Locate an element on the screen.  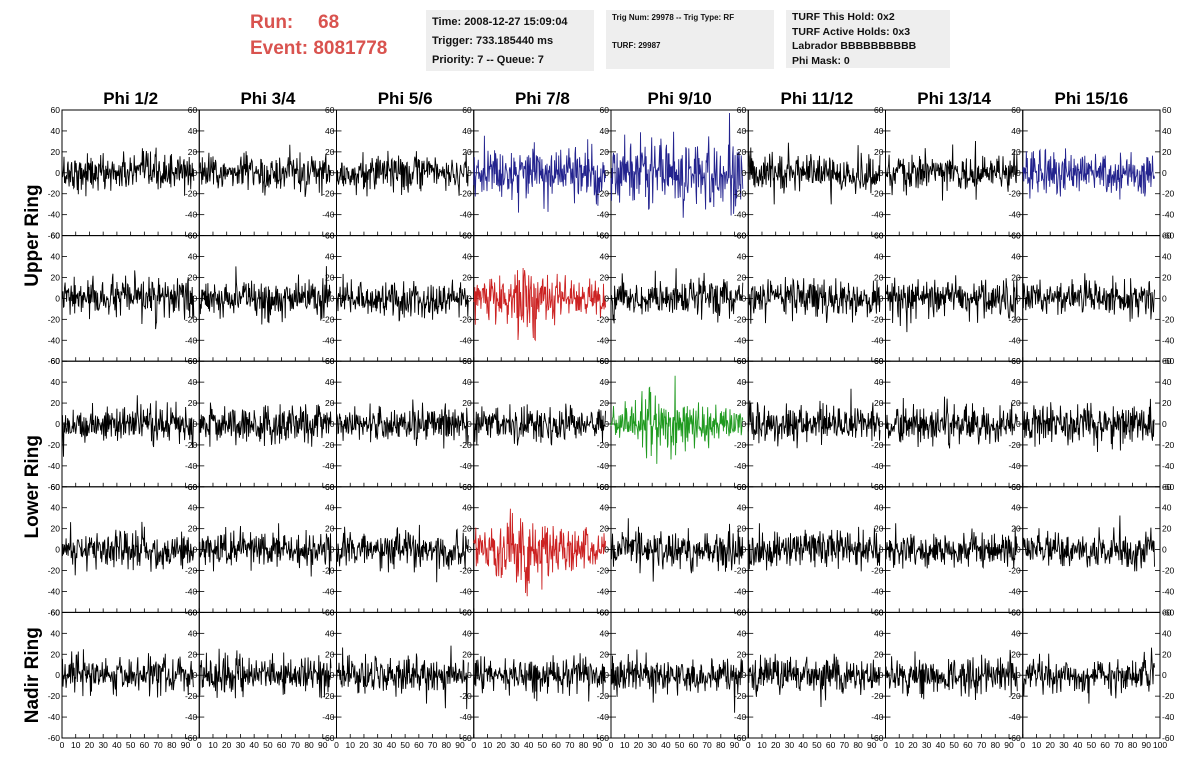
event-label: Event: is located at coordinates (279, 48).